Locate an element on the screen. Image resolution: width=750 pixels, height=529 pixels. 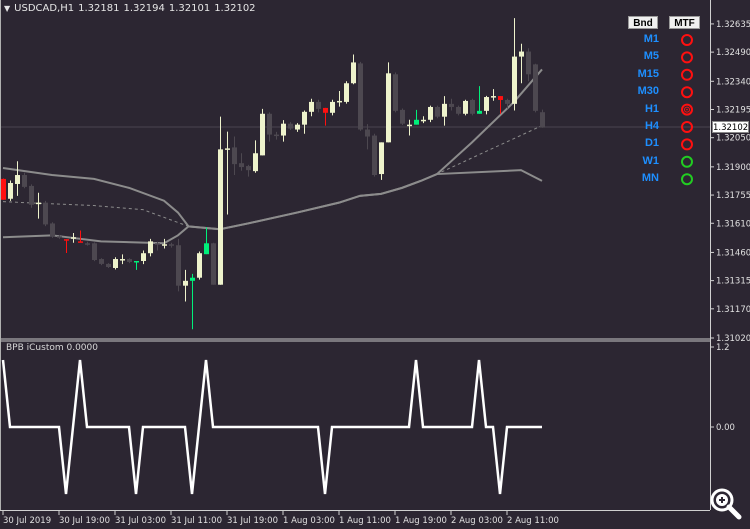
price-tick-label: 1.31020 is located at coordinates (733, 339).